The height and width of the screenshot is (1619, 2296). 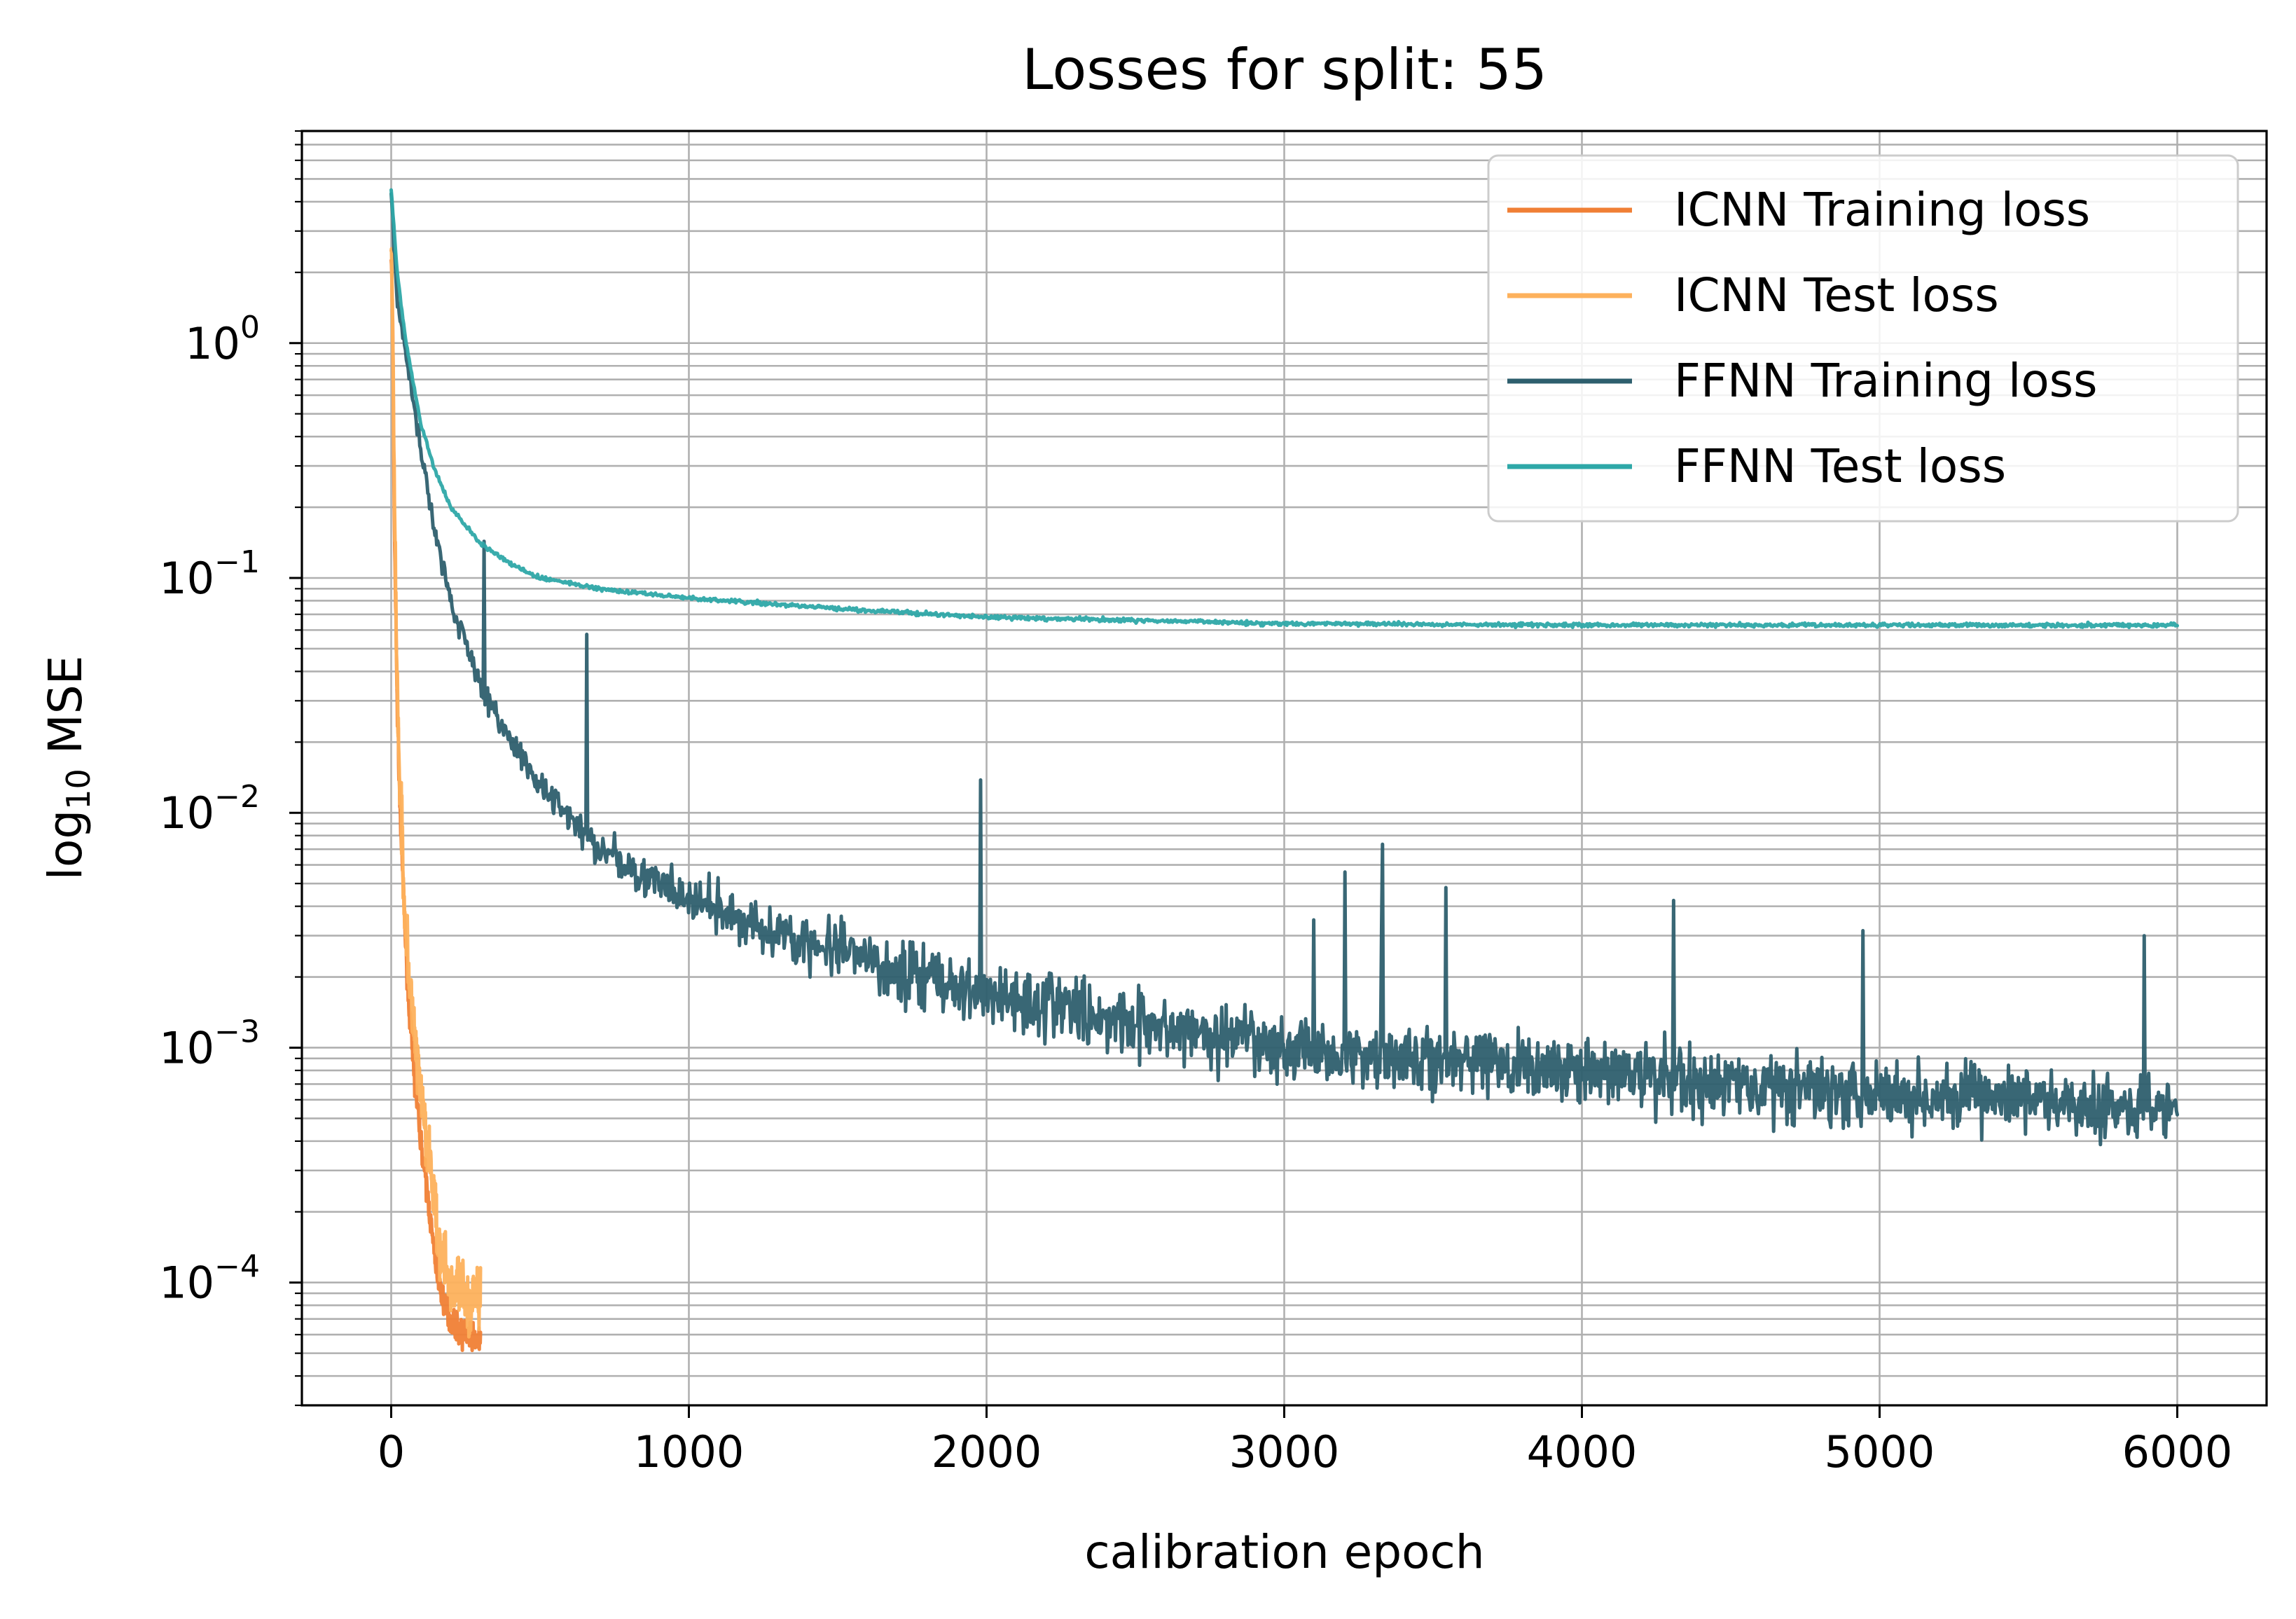 What do you see at coordinates (1882, 210) in the screenshot?
I see `legend-label-0: ICNN Training loss` at bounding box center [1882, 210].